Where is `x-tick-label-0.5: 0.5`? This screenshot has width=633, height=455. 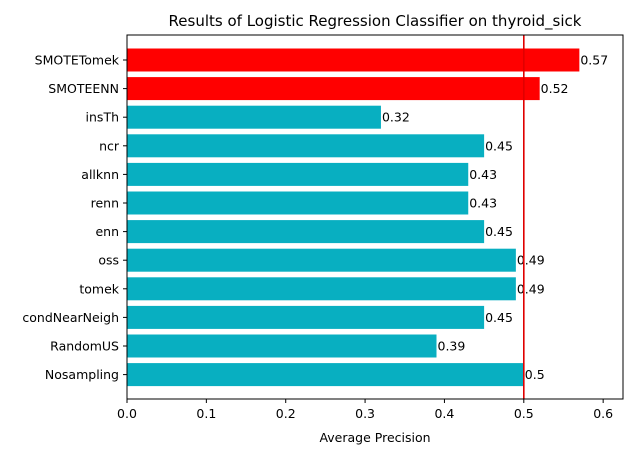 x-tick-label-0.5: 0.5 is located at coordinates (524, 413).